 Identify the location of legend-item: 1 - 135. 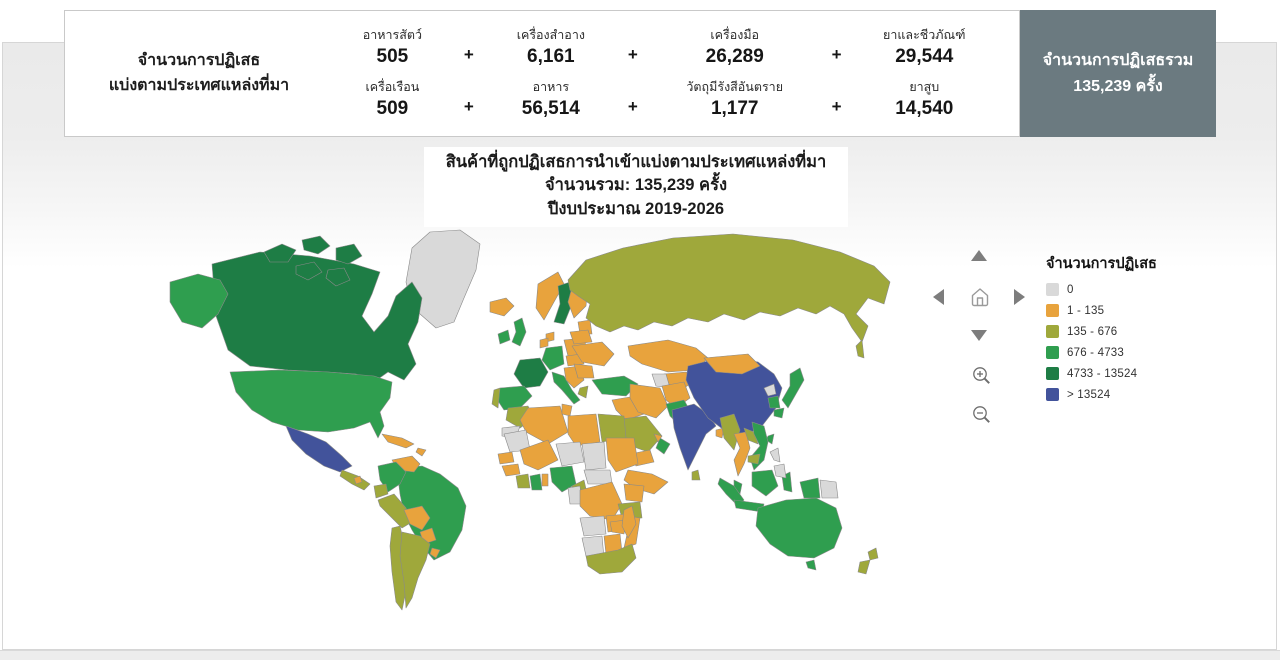
(1134, 310).